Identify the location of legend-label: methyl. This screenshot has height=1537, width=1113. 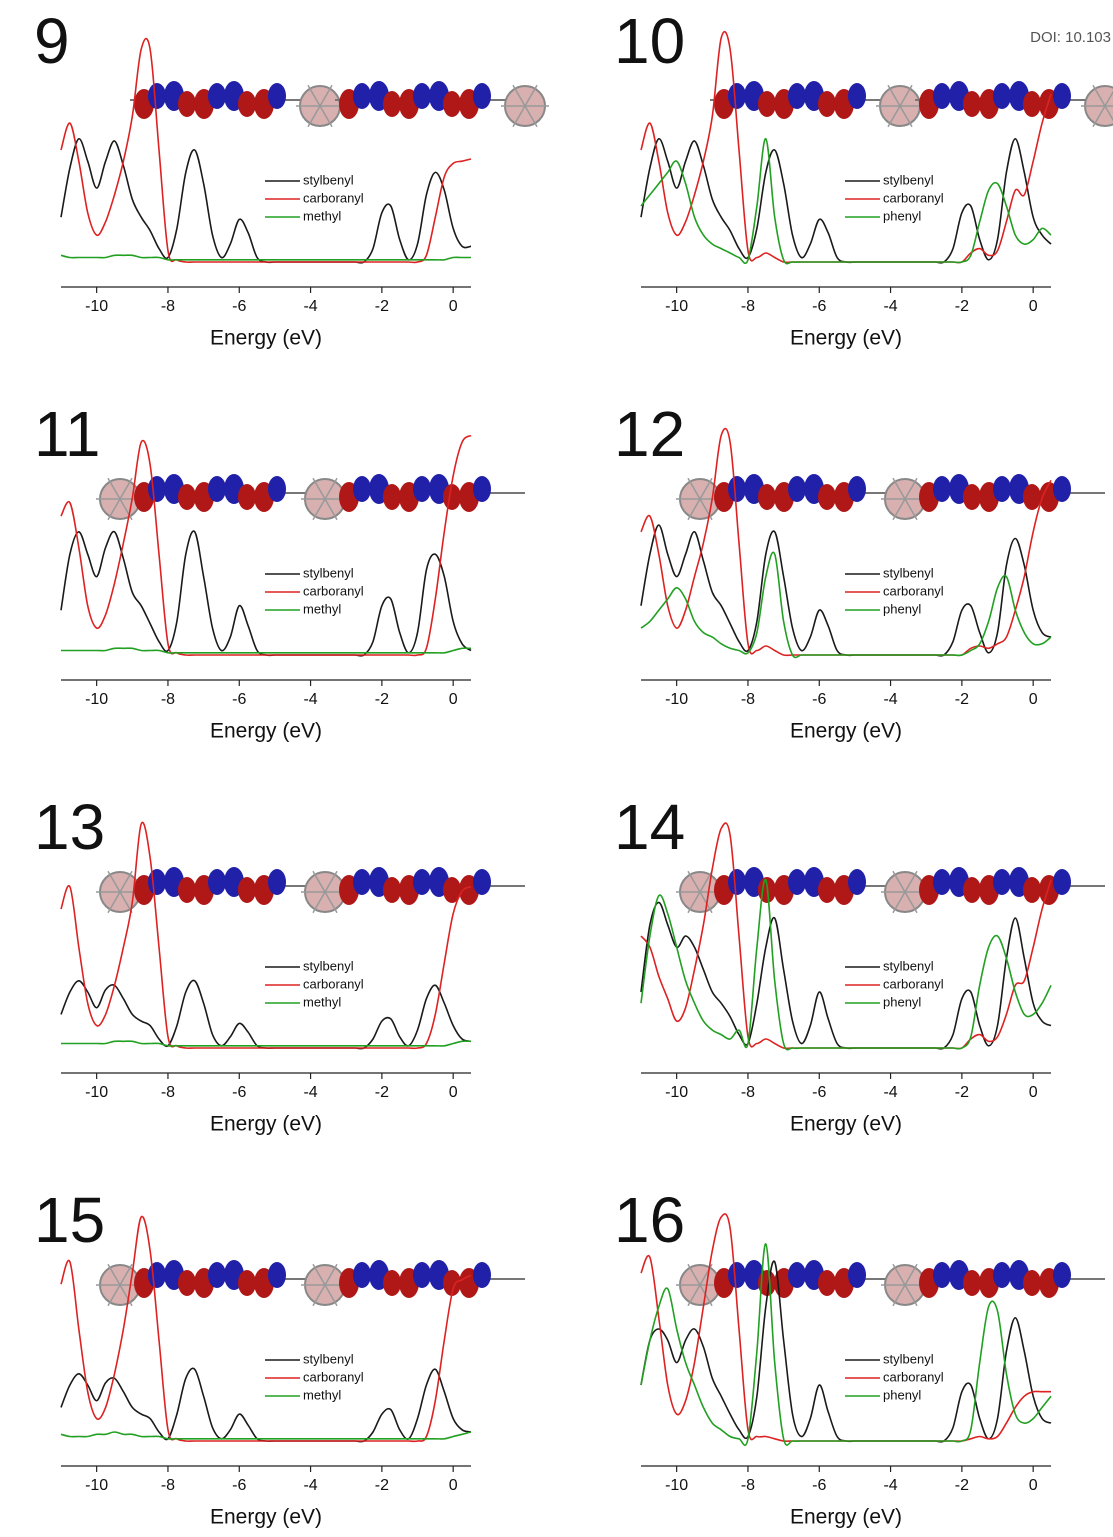
(322, 215).